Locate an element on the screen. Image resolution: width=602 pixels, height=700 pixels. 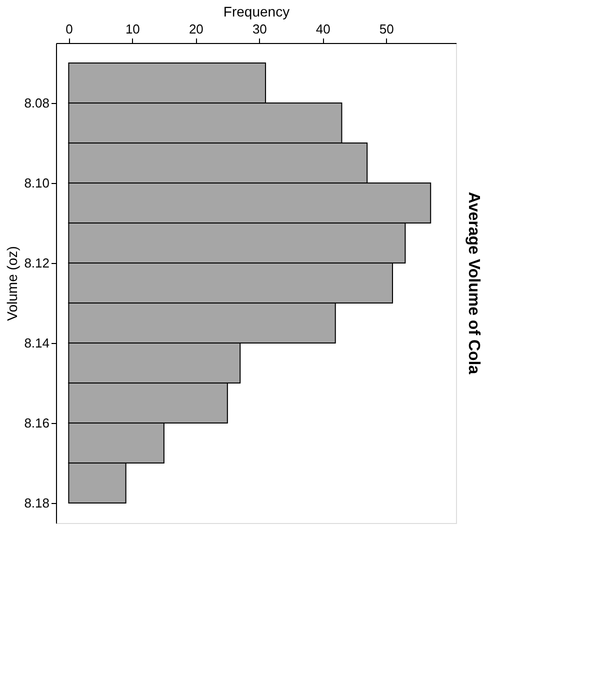
x-tick-label: 20 is located at coordinates (196, 29).